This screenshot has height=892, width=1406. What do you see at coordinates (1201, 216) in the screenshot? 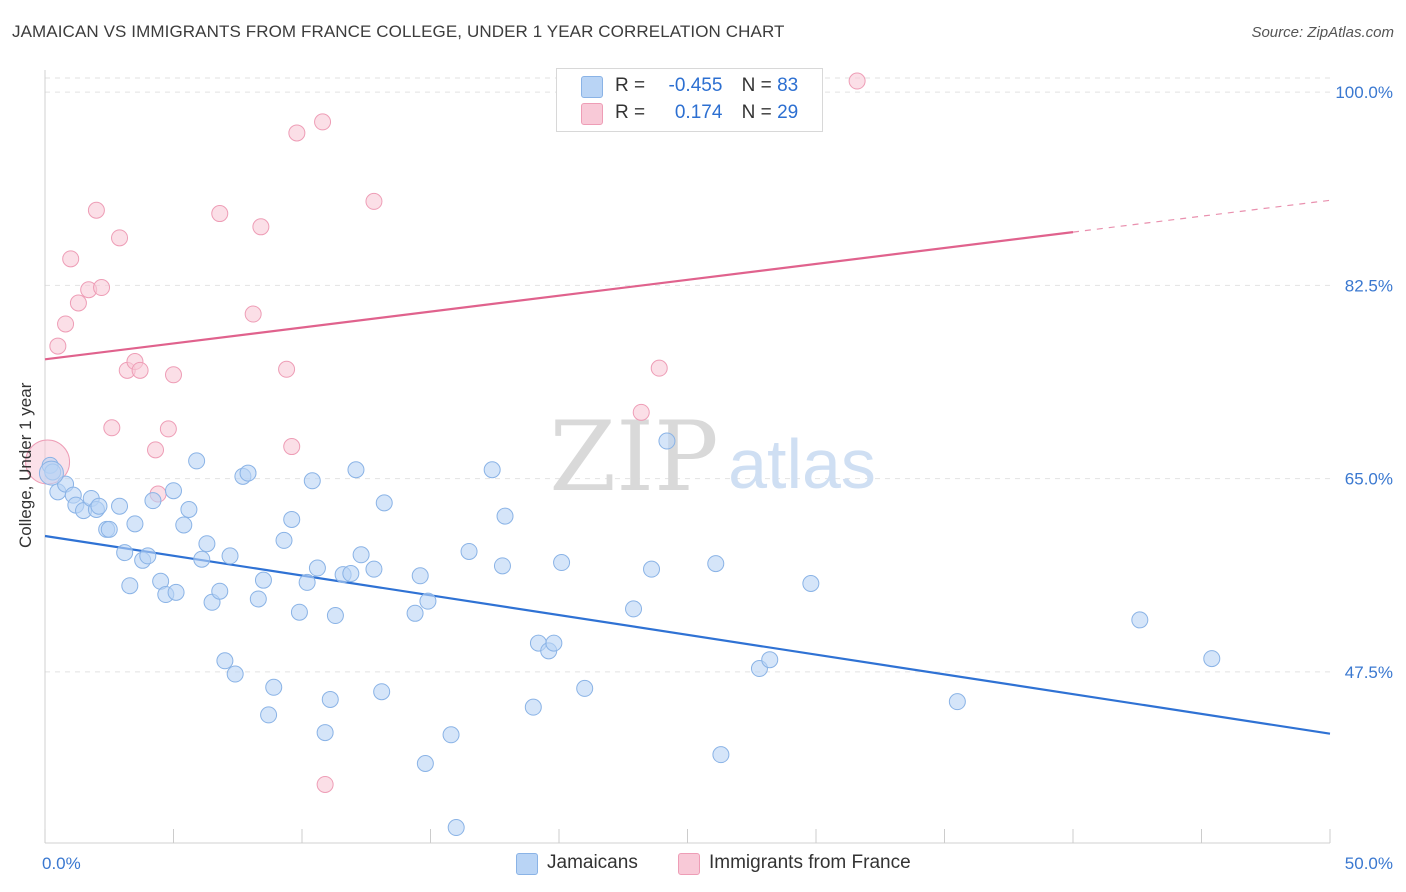
I see `france-trend-line-extension` at bounding box center [1201, 216].